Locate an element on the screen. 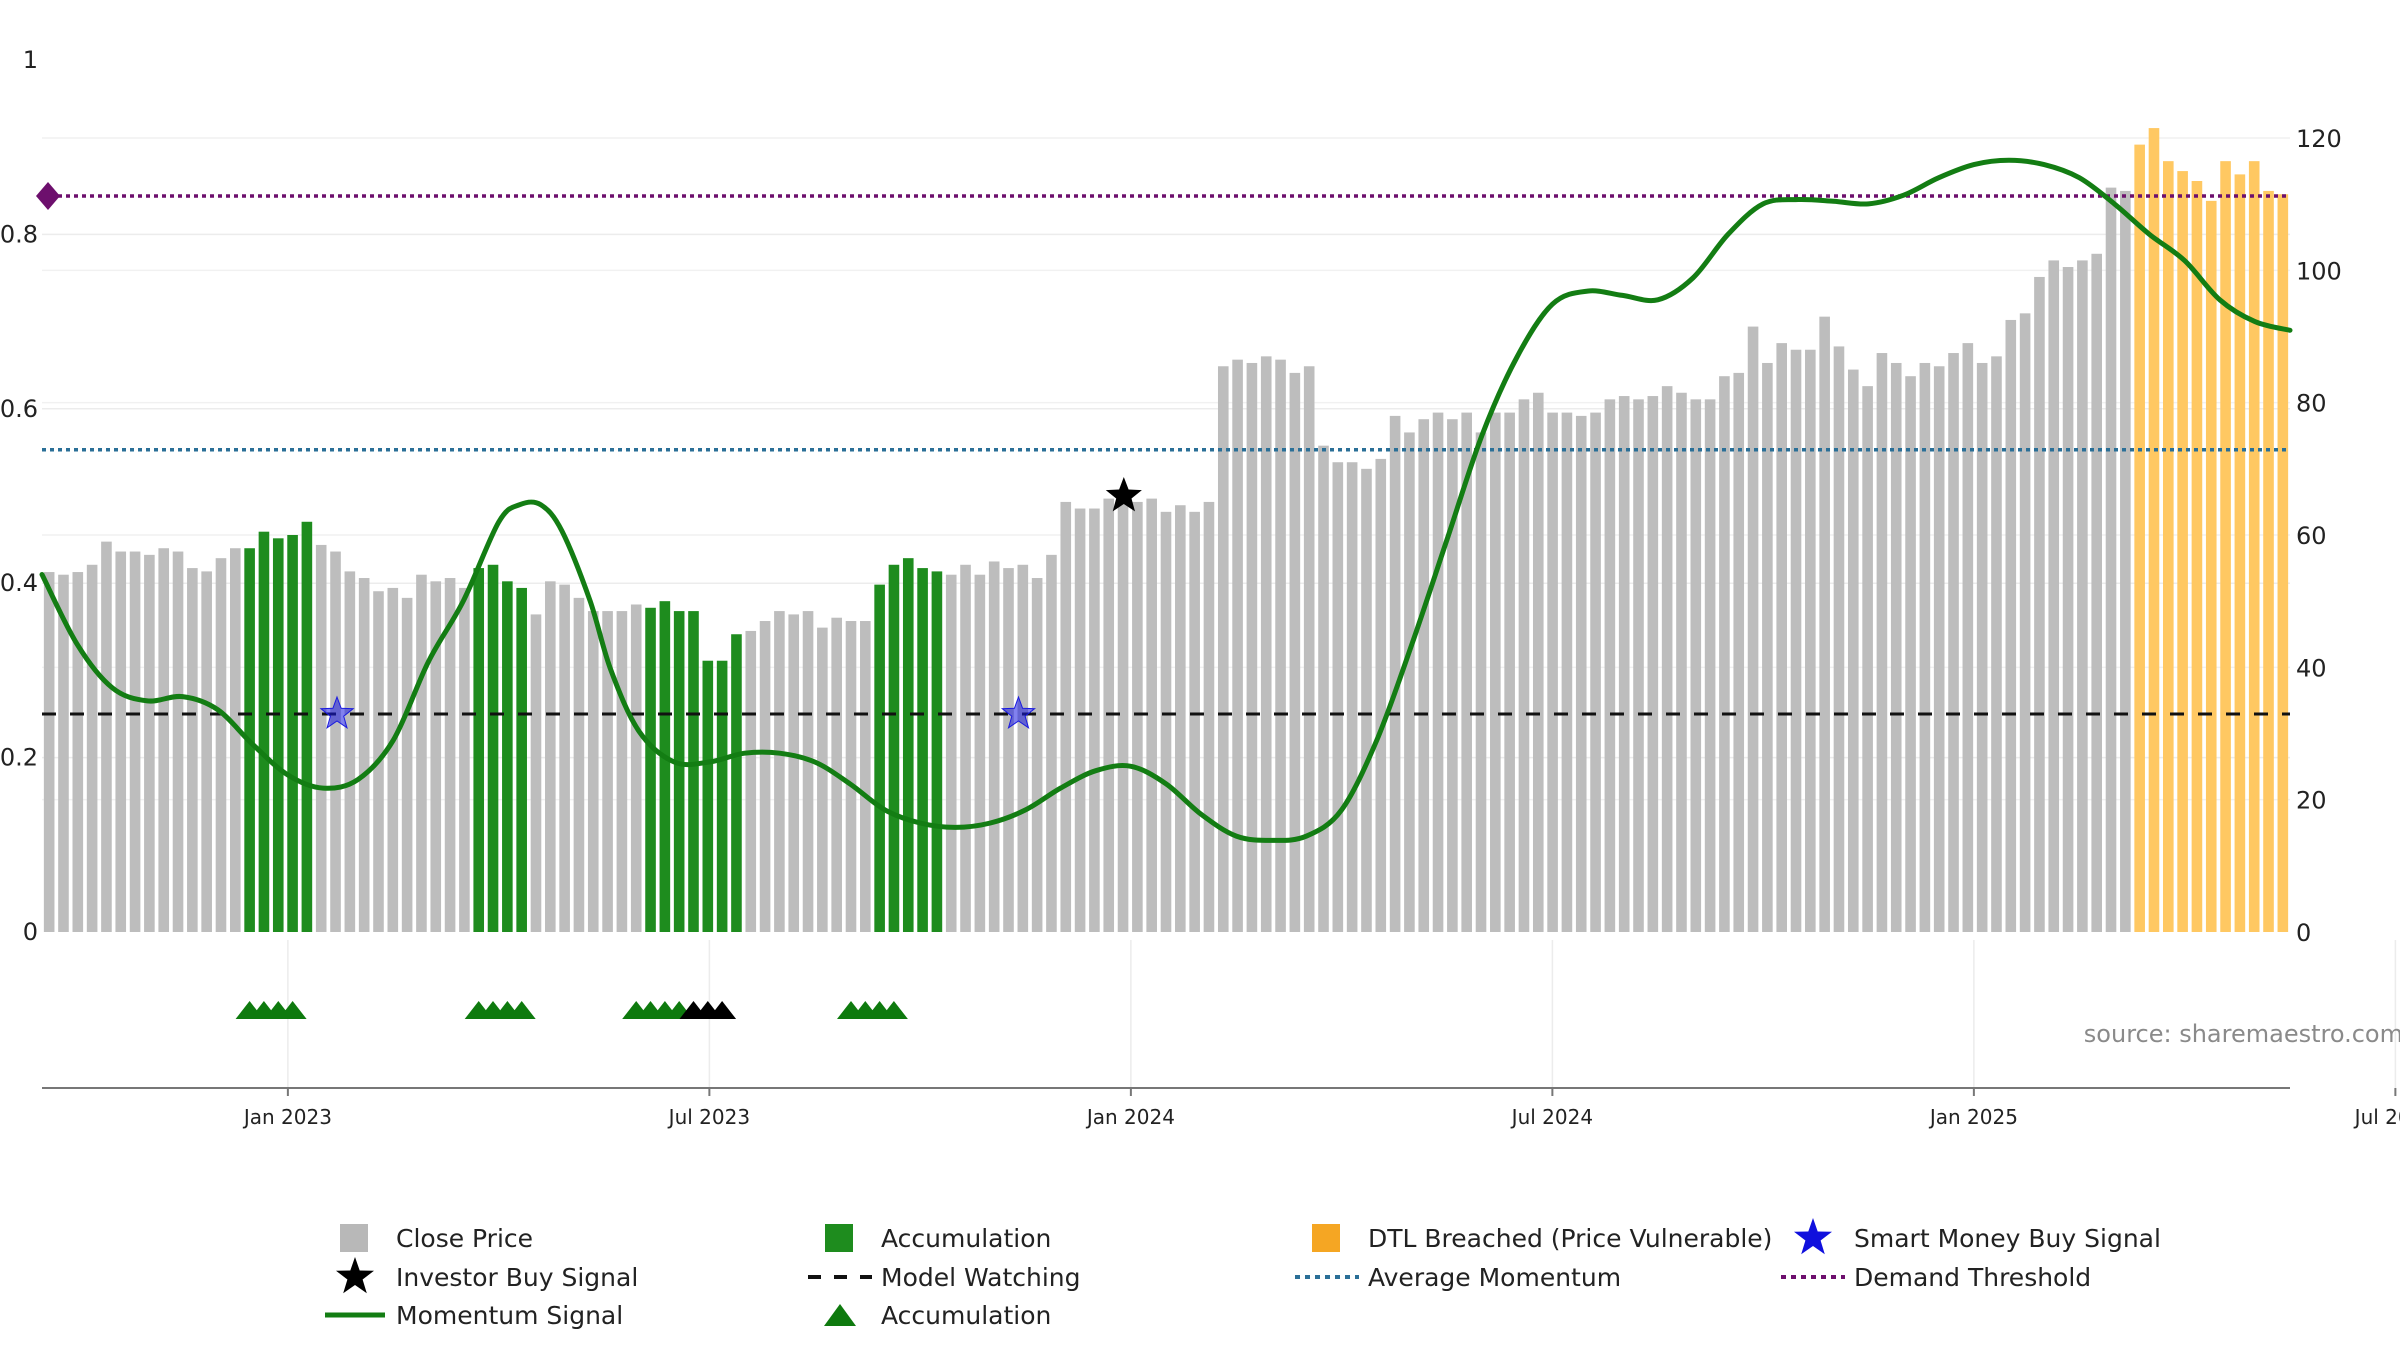 The width and height of the screenshot is (2400, 1350). right-axis-tick-label: 60 is located at coordinates (2311, 536).